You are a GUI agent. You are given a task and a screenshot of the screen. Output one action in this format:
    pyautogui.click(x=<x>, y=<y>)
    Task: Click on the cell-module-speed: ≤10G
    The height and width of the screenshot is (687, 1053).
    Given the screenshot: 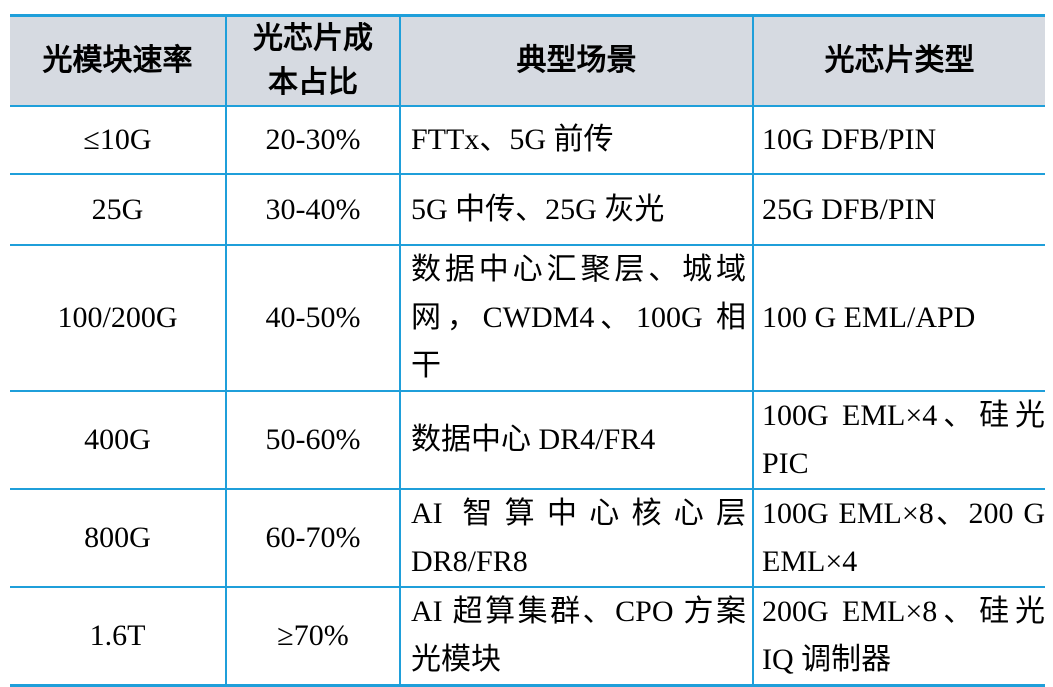 What is the action you would take?
    pyautogui.click(x=118, y=140)
    